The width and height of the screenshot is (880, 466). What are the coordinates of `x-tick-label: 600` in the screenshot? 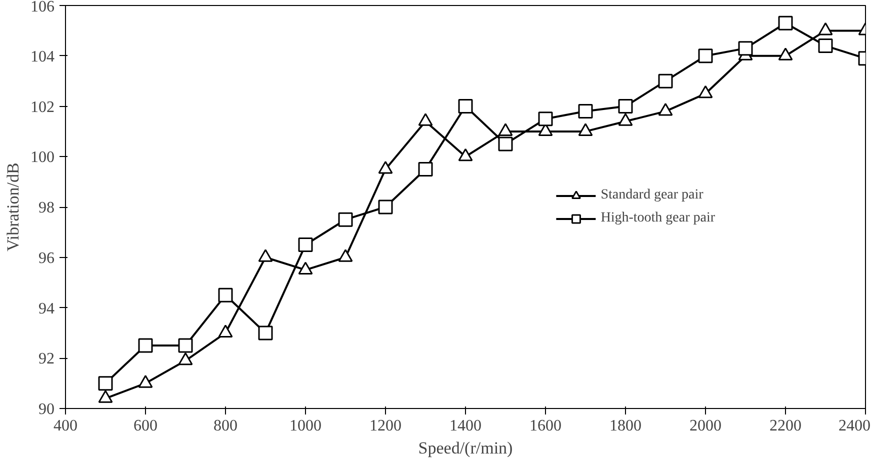 It's located at (146, 426).